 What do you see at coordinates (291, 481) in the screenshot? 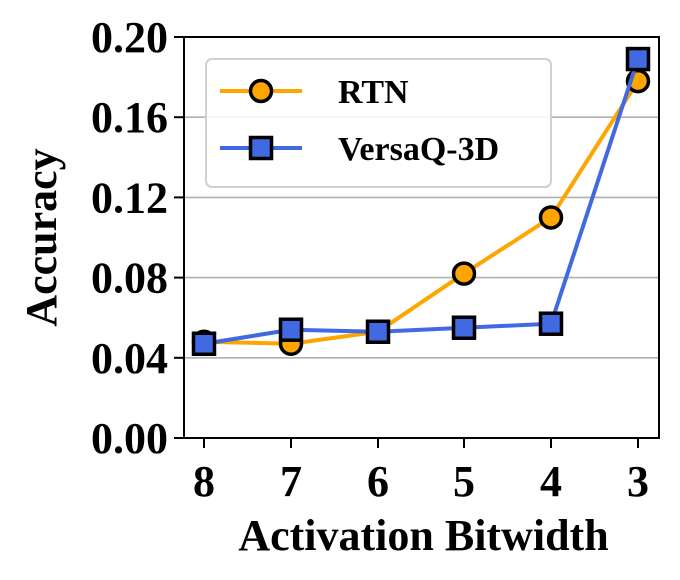
I see `x-tick-label: 7` at bounding box center [291, 481].